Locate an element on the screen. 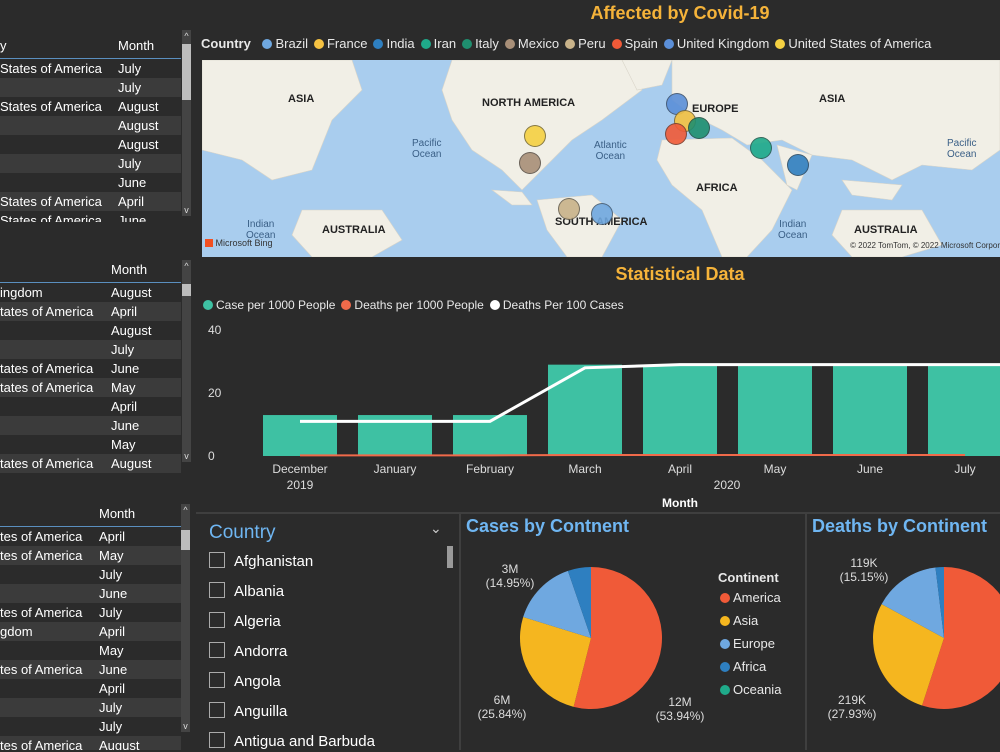 This screenshot has width=1000, height=752. pie-legend-item: Africa is located at coordinates (749, 666).